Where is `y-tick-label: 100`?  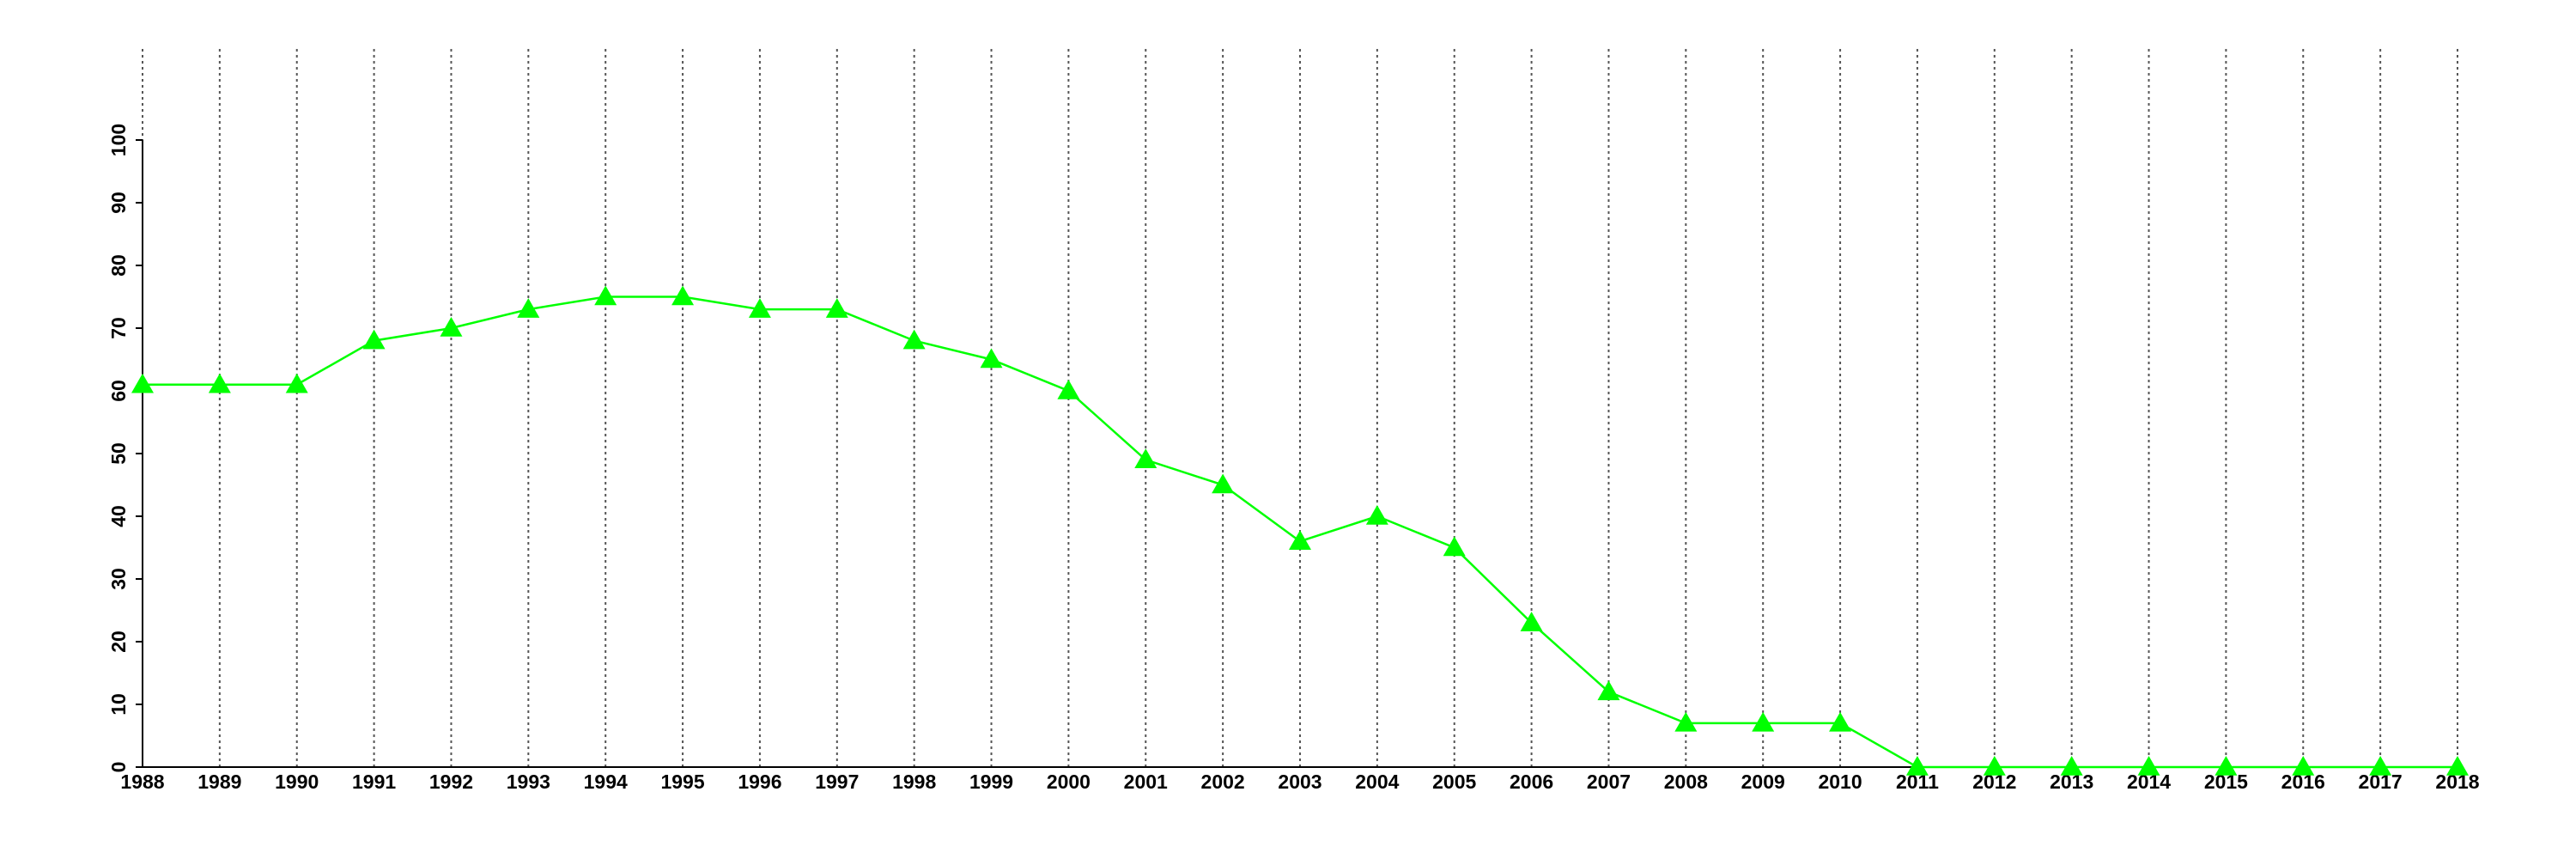
y-tick-label: 100 is located at coordinates (118, 140).